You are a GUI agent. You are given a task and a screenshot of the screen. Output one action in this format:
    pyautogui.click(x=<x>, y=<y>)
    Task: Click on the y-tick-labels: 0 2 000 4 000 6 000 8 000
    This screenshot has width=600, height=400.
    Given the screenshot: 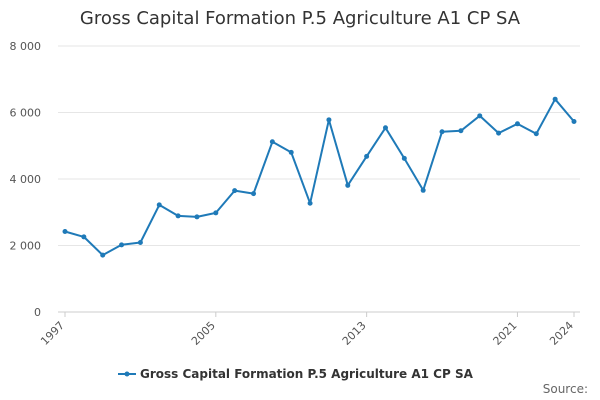 What is the action you would take?
    pyautogui.click(x=26, y=179)
    